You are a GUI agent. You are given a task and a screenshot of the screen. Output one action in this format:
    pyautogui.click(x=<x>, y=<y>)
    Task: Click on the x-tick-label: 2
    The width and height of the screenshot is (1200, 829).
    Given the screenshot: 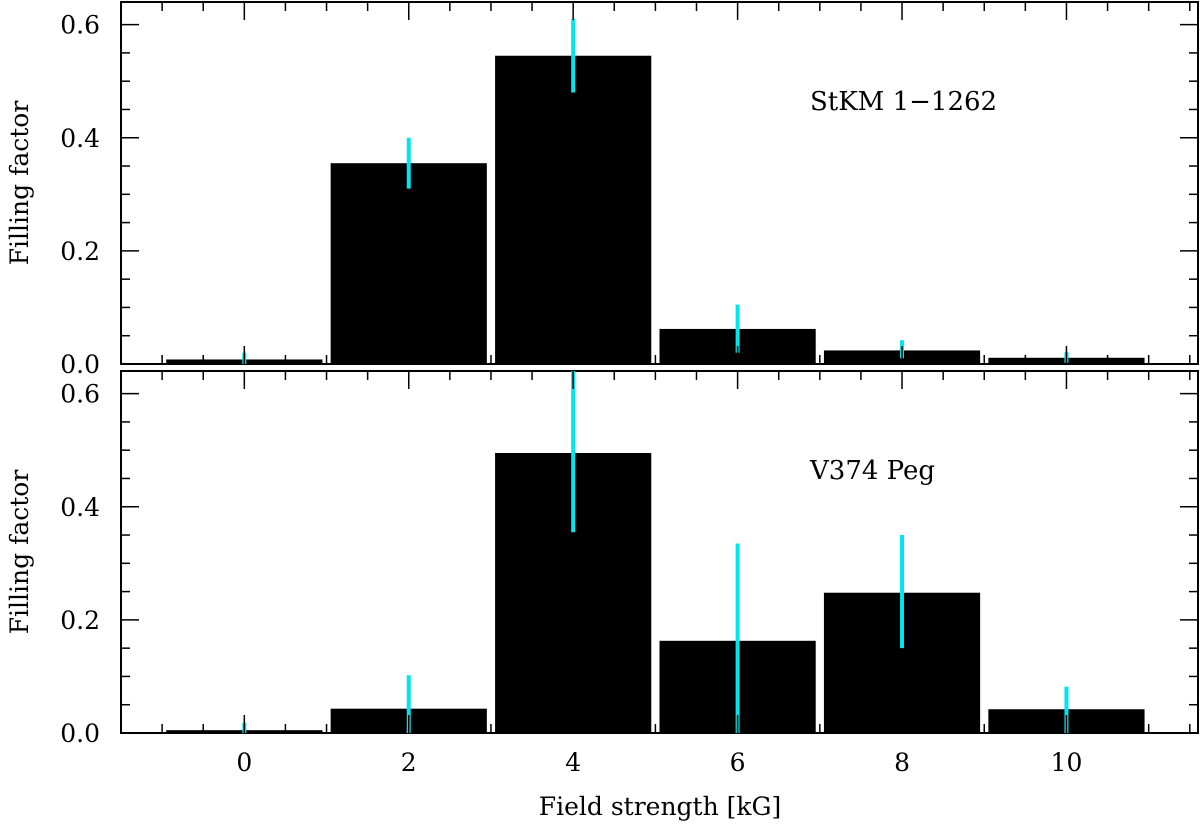 What is the action you would take?
    pyautogui.click(x=409, y=762)
    